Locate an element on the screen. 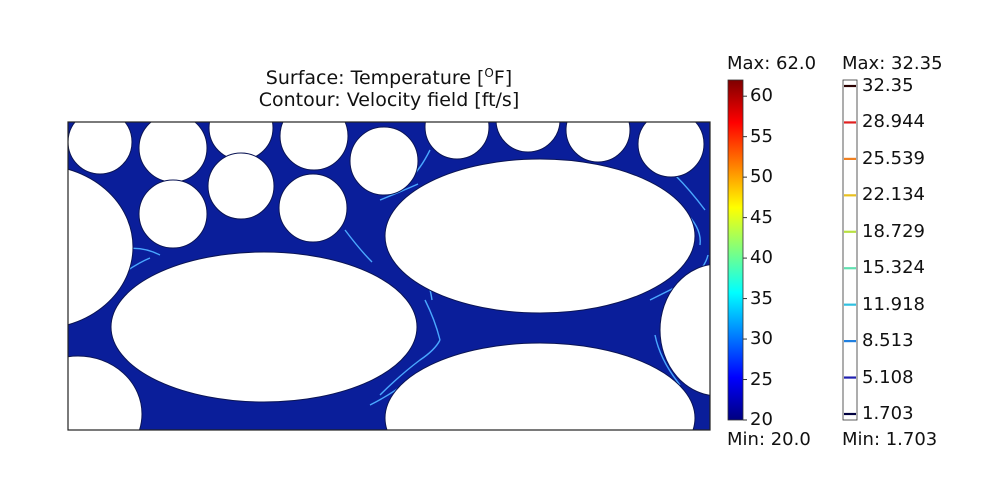  temperature-tick-label: 20 is located at coordinates (761, 419).